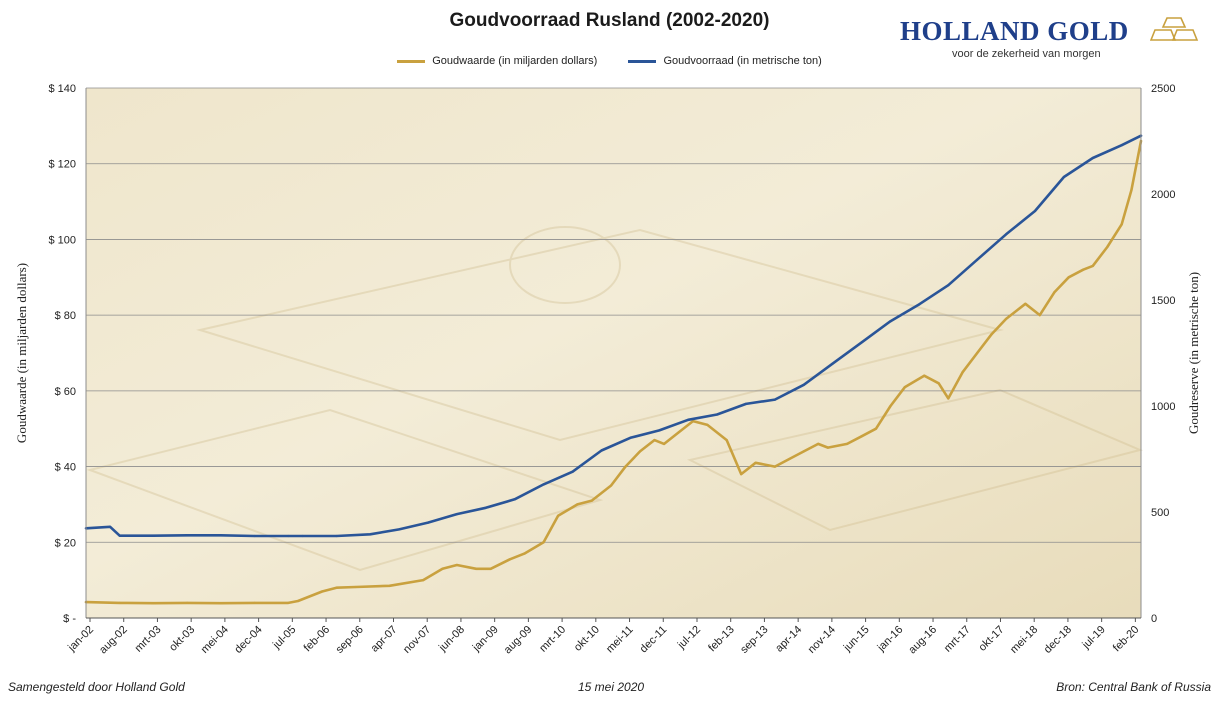 This screenshot has height=701, width=1219. Describe the element at coordinates (21, 353) in the screenshot. I see `y-left-axis-title: Goudwaarde (in miljarden dollars)` at that location.